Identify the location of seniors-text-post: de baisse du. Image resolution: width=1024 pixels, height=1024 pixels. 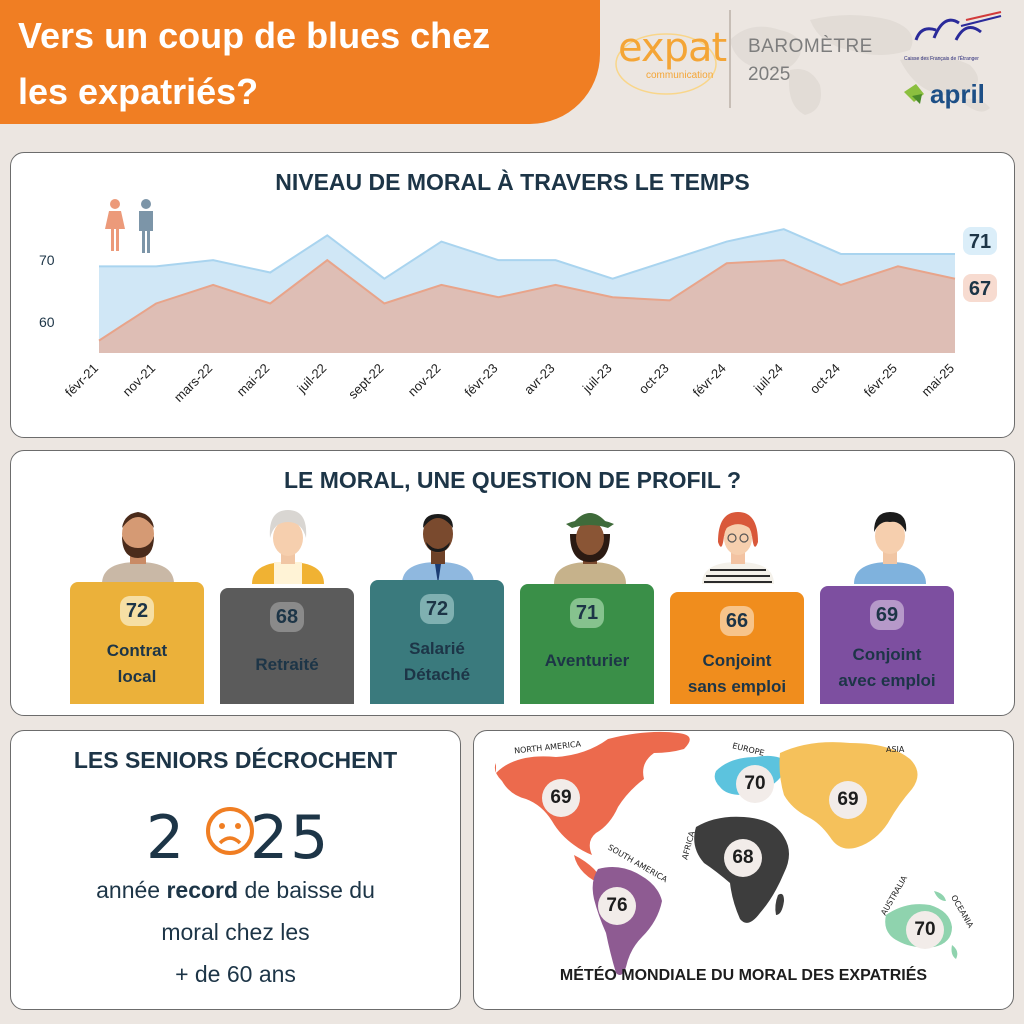
(306, 890).